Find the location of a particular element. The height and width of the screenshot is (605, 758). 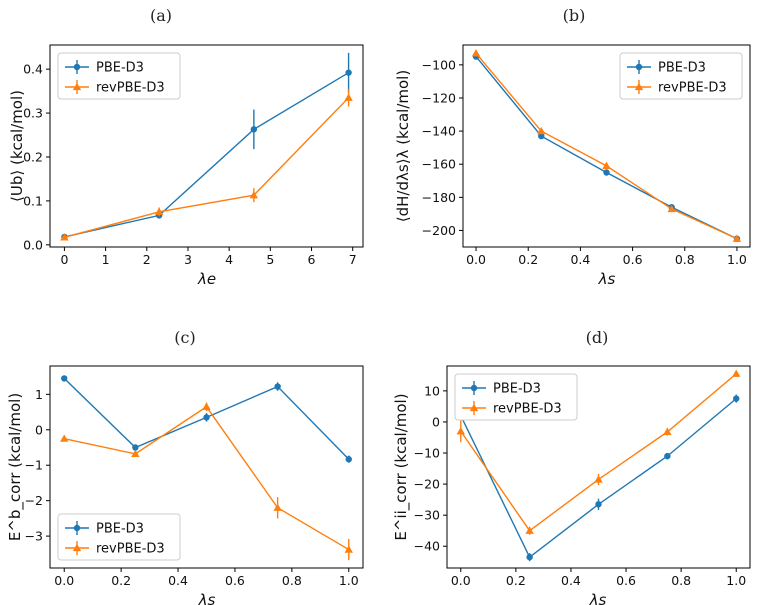

panel-d-xtick-label: 0.6 is located at coordinates (626, 580).